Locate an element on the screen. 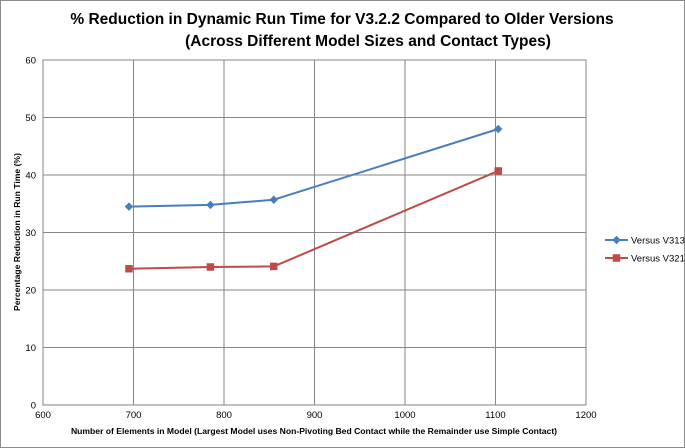 This screenshot has width=685, height=448. series-versus-v313 is located at coordinates (313, 167).